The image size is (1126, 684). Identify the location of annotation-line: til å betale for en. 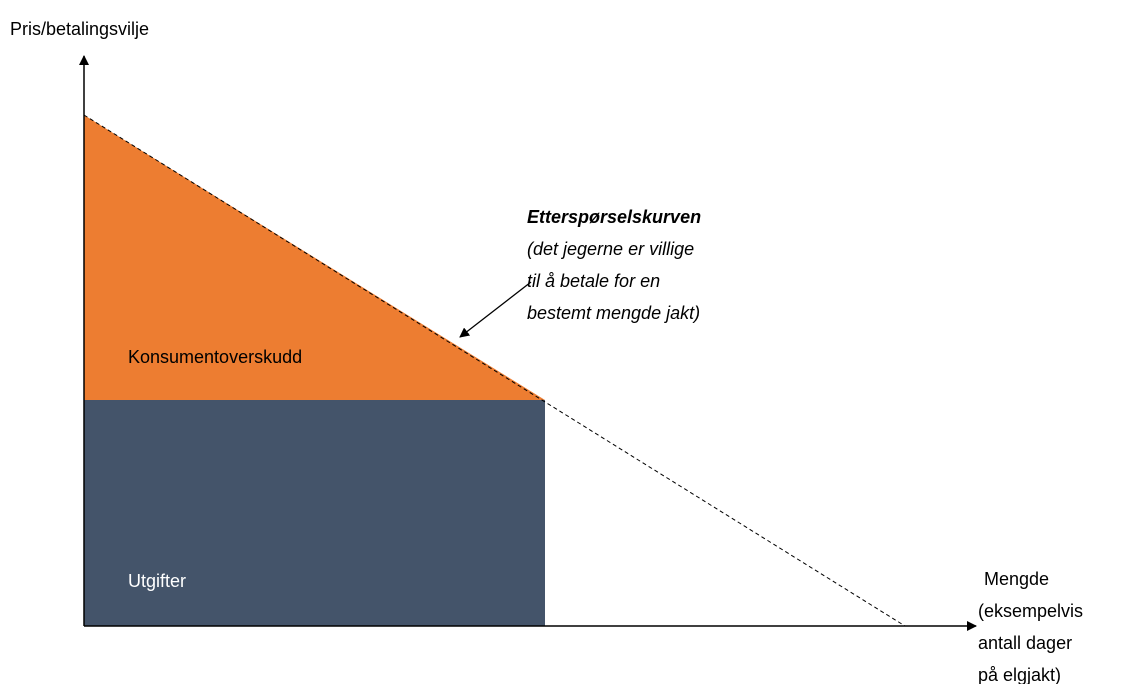
(593, 281).